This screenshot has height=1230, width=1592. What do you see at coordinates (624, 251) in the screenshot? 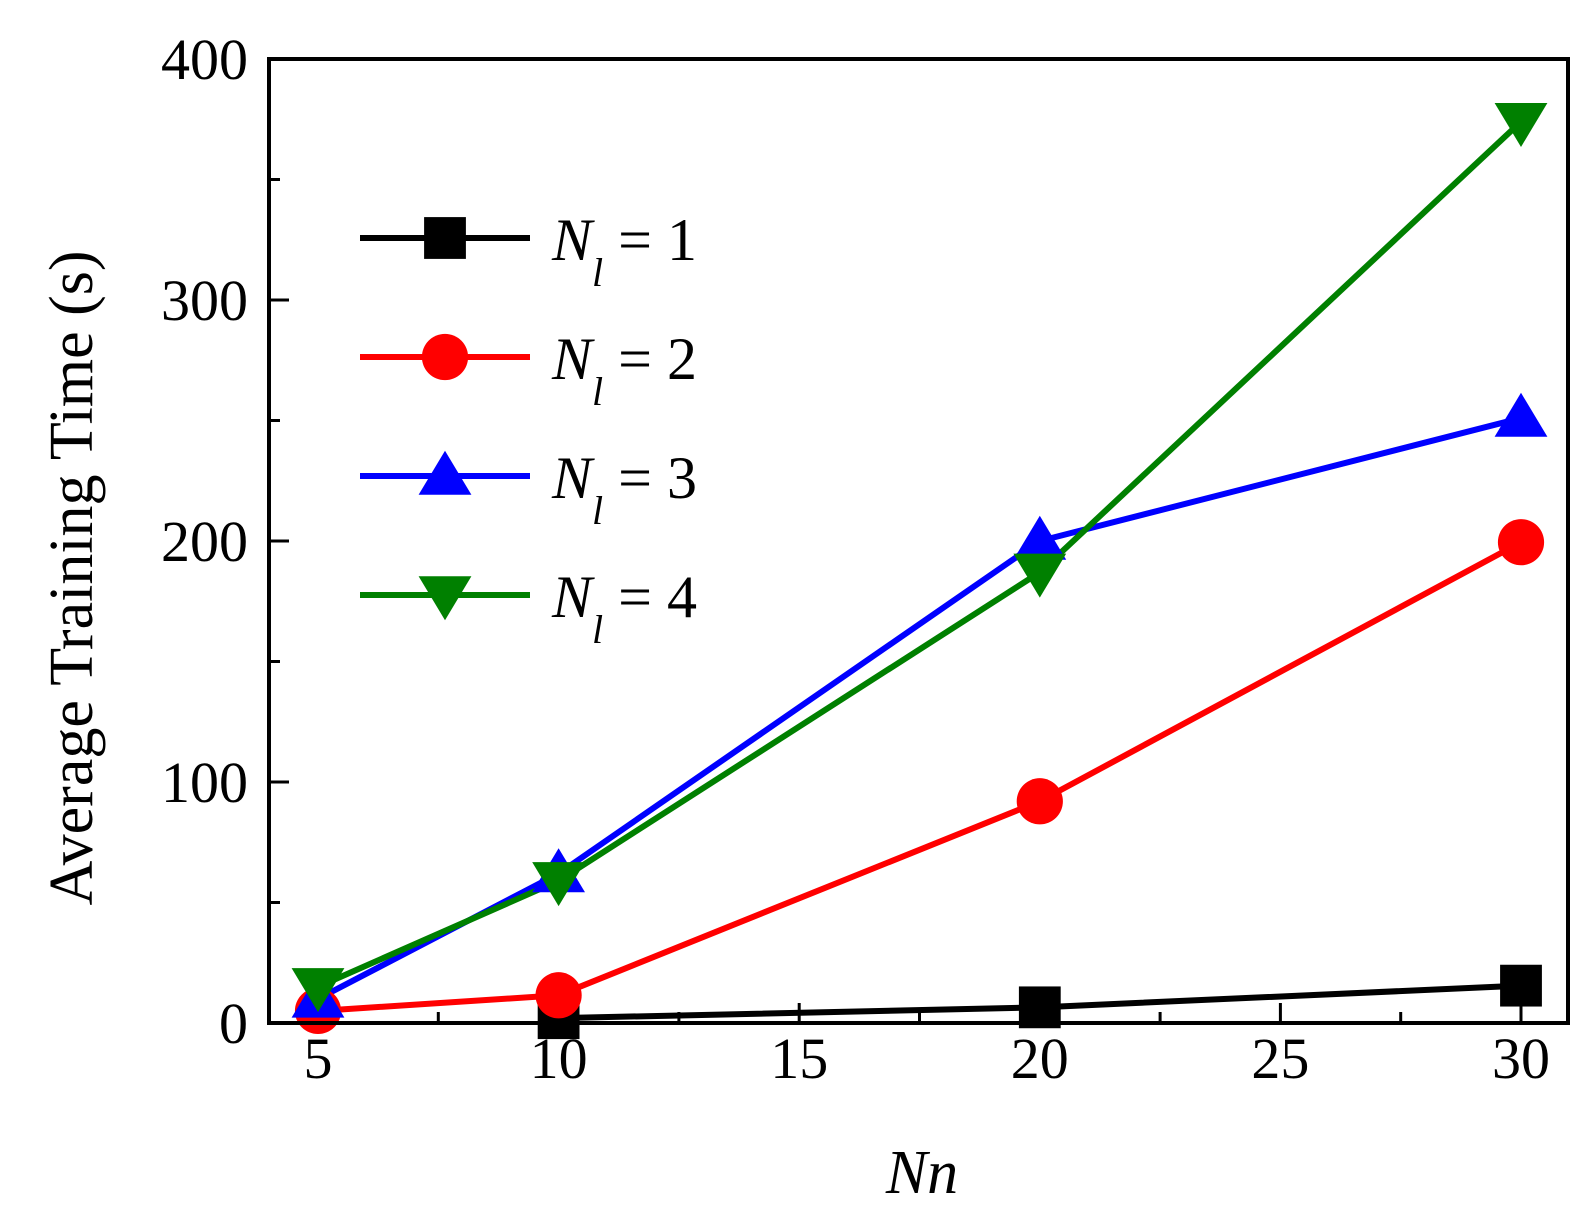
I see `legend-label-1: Nl = 1` at bounding box center [624, 251].